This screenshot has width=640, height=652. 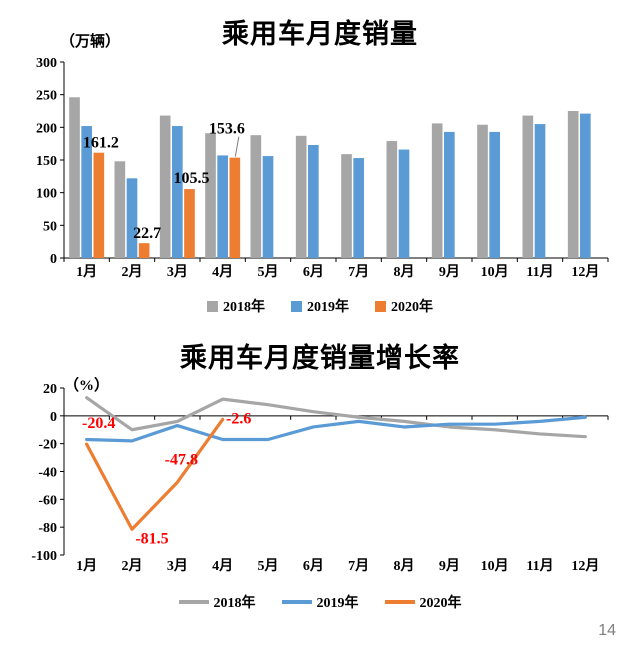 I want to click on bar-2019年-10月, so click(x=494, y=194).